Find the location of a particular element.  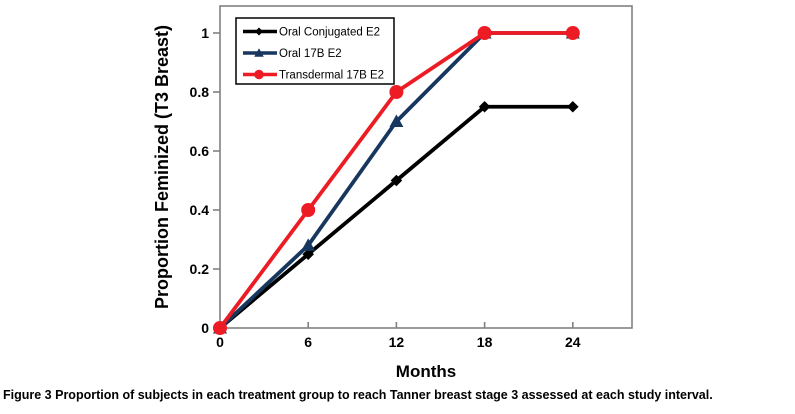

figure-caption-label: Figure 3 is located at coordinates (27, 395).